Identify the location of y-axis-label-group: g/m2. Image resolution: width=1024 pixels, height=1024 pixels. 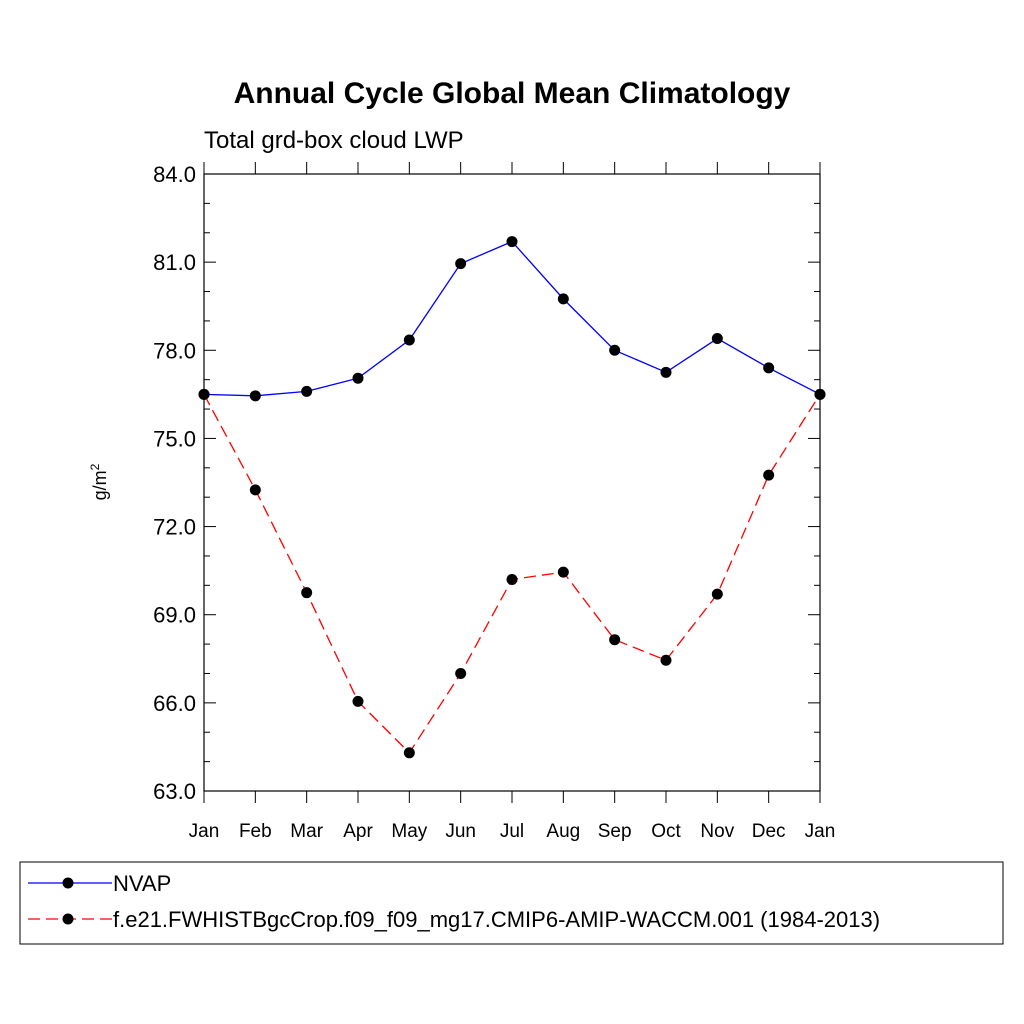
(99, 481).